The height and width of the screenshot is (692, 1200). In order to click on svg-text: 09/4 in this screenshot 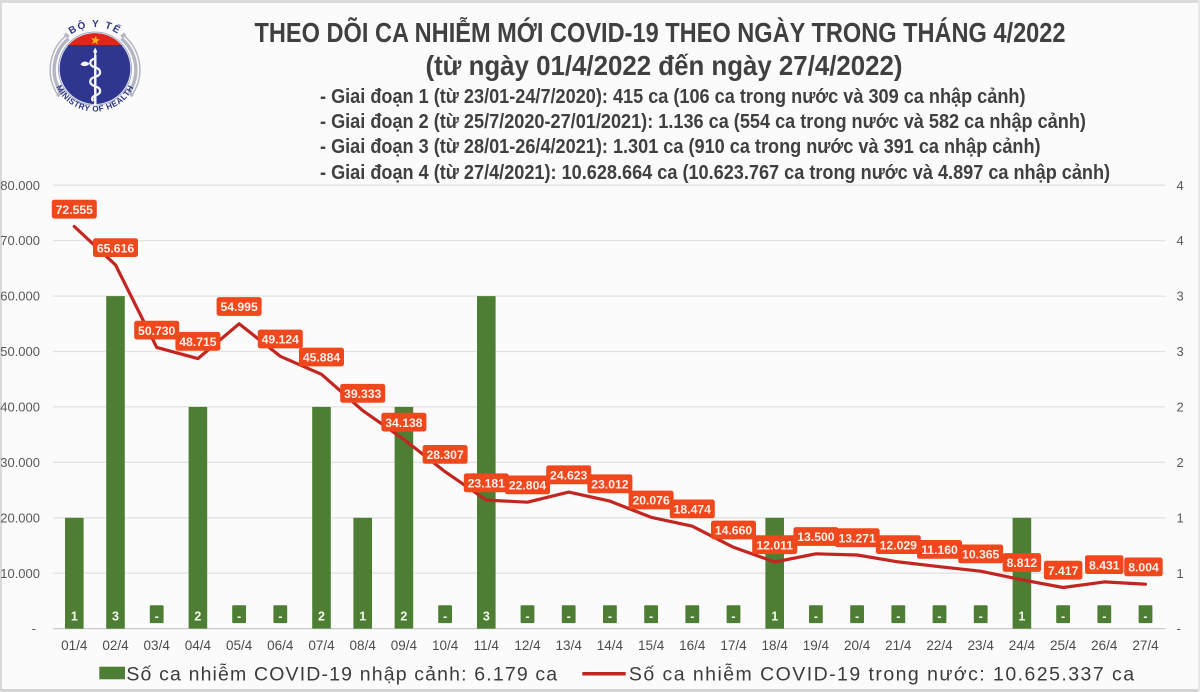, I will do `click(404, 645)`.